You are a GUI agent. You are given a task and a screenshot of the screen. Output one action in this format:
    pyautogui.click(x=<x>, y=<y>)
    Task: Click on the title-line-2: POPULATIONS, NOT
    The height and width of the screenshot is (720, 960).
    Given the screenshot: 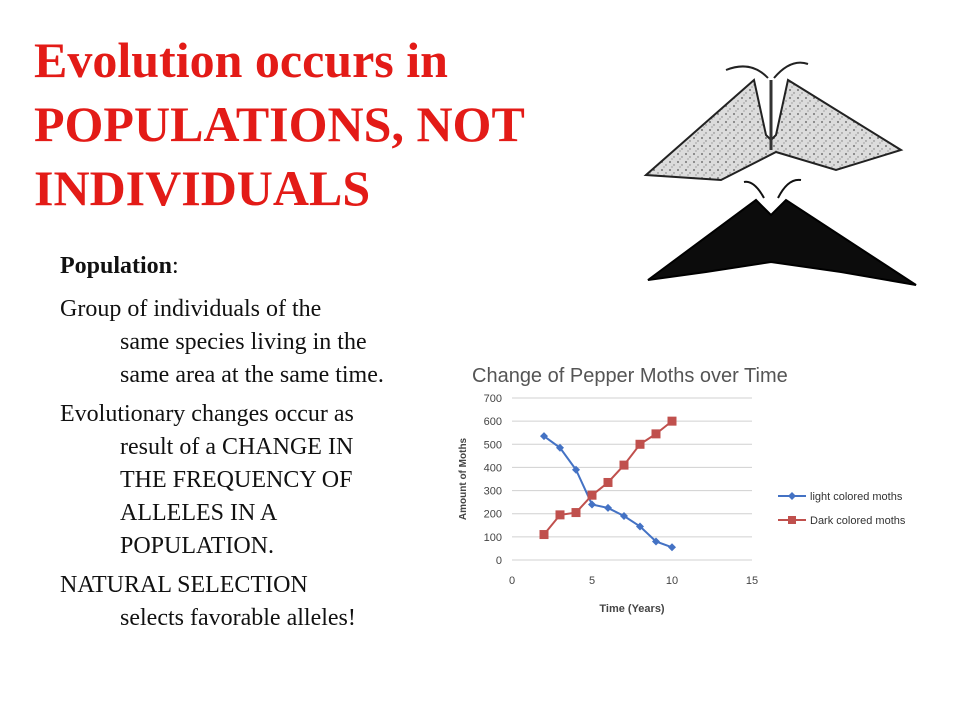 What is the action you would take?
    pyautogui.click(x=279, y=124)
    